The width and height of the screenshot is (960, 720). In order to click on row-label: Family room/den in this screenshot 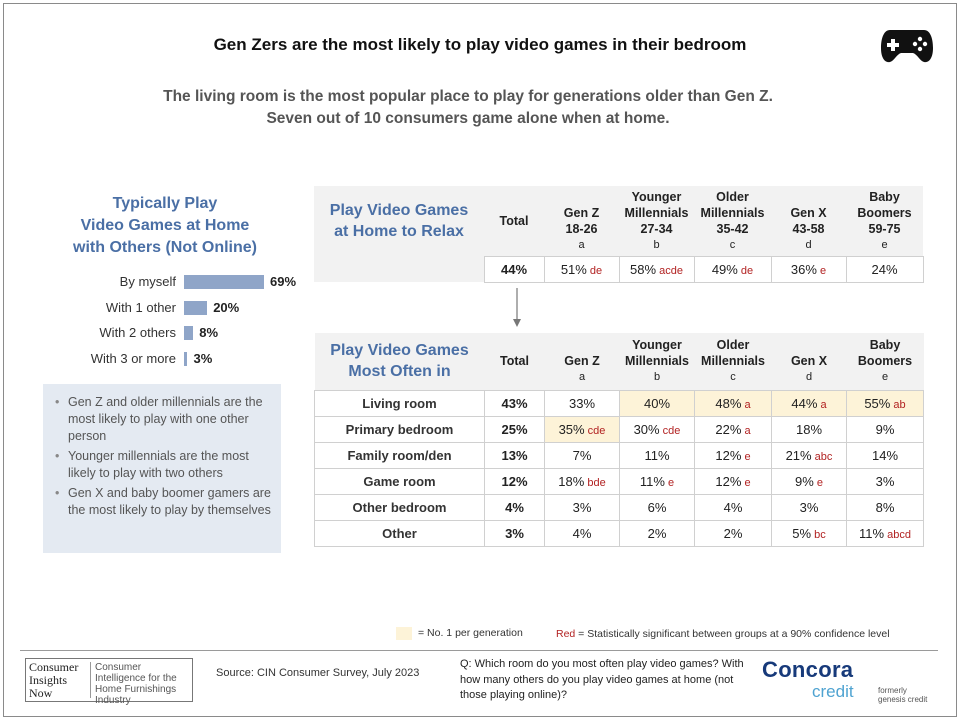, I will do `click(399, 455)`.